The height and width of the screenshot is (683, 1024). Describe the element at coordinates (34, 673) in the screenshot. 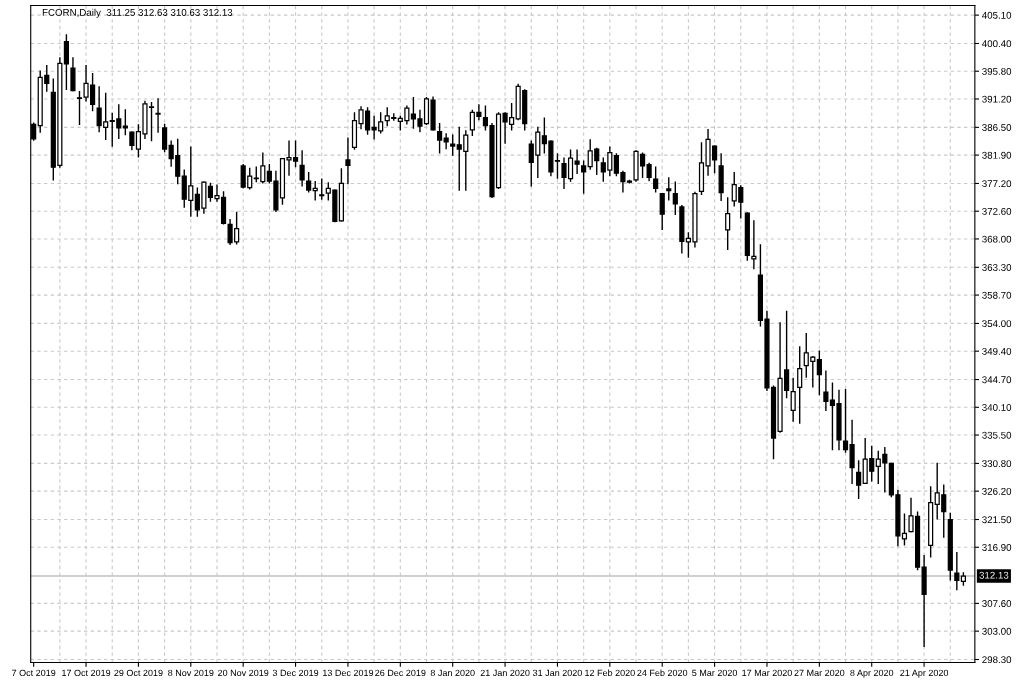

I see `x-tick-label: 7 Oct 2019` at that location.